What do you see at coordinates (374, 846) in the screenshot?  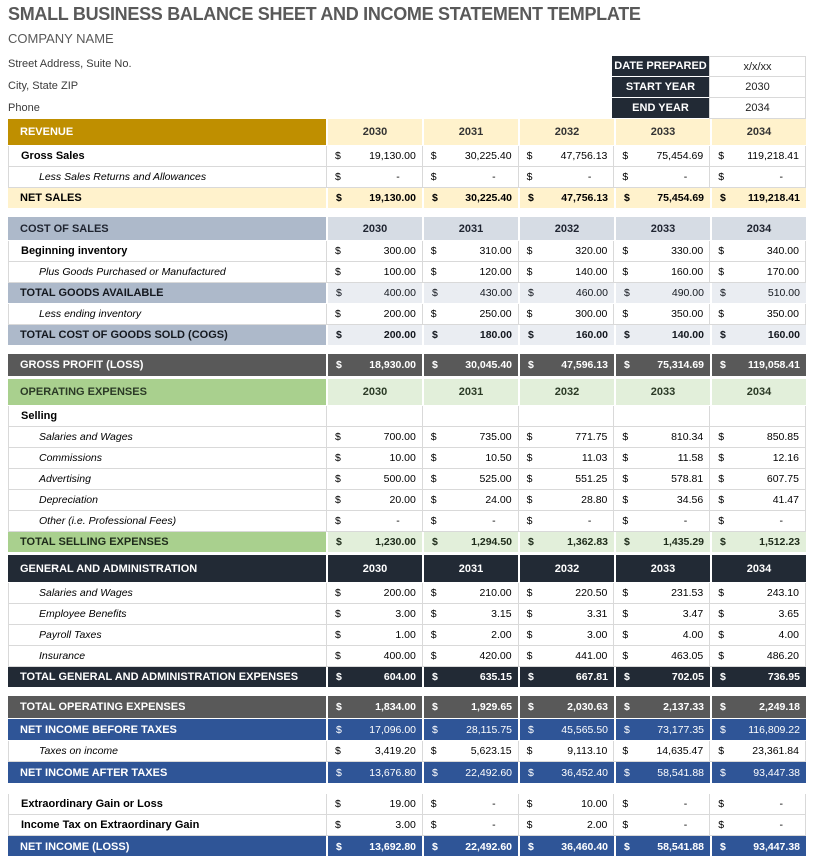 I see `amount-cell: $13,692.80` at bounding box center [374, 846].